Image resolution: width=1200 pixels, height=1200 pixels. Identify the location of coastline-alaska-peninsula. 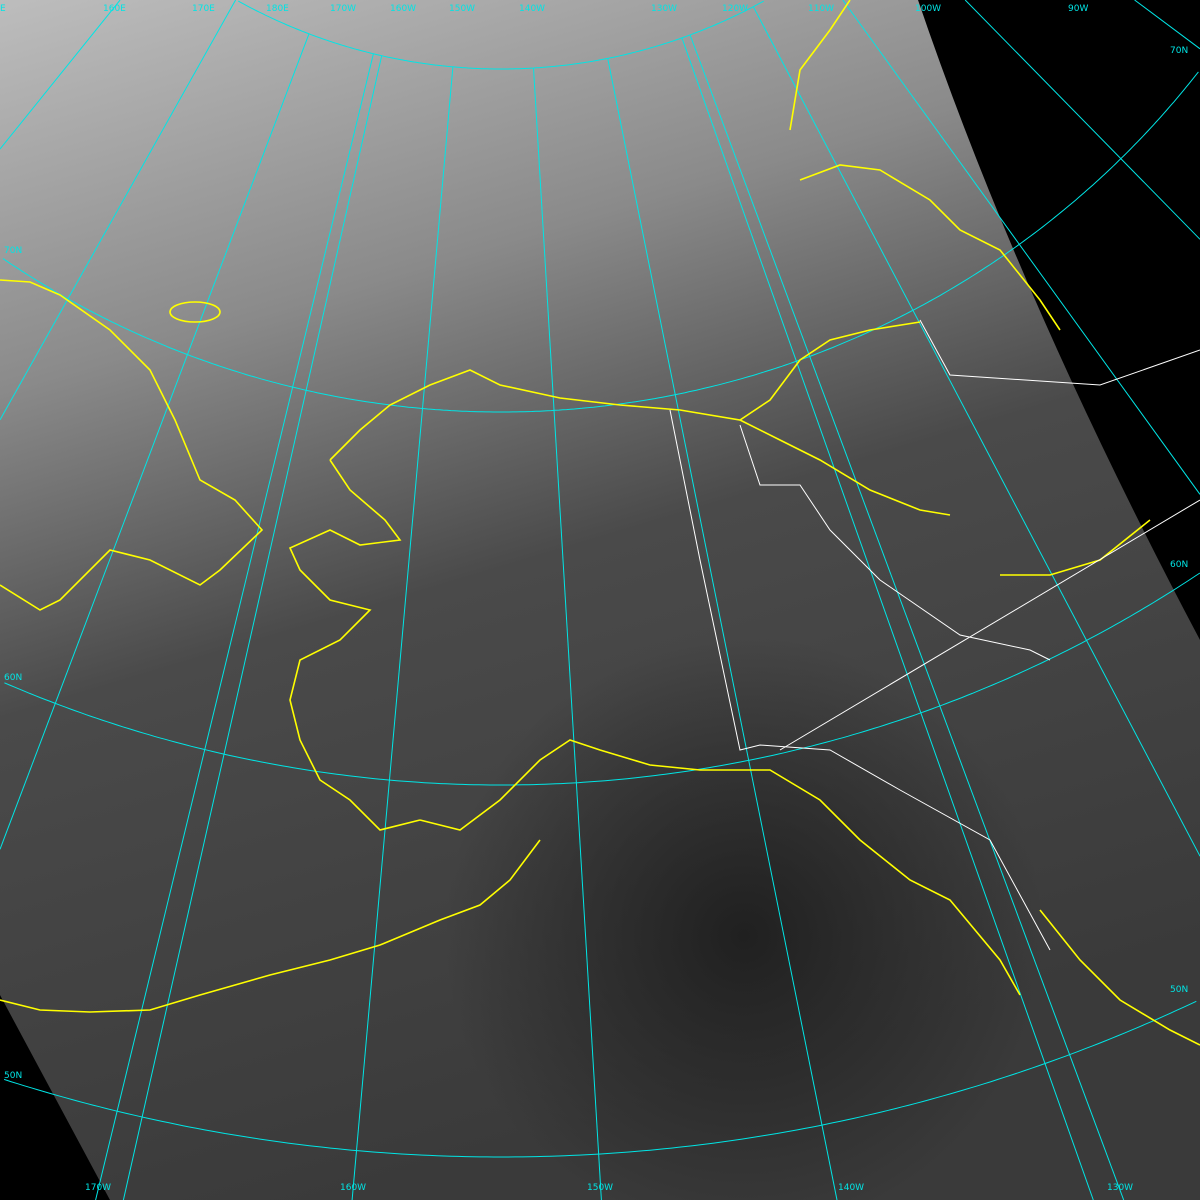
(720, 867).